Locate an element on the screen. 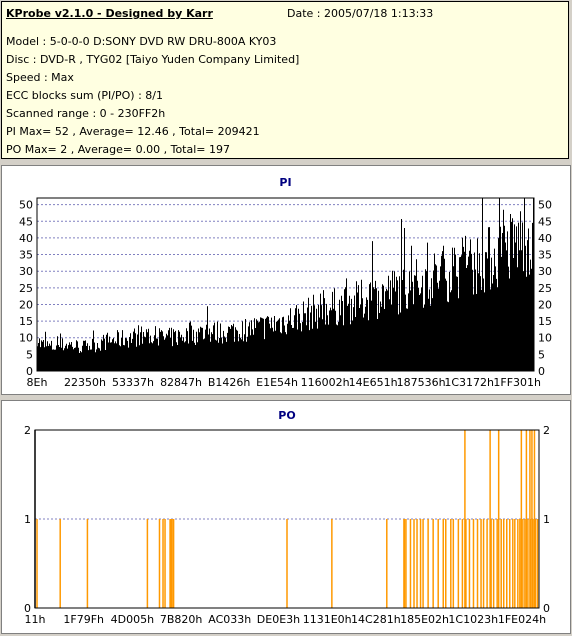  po-xtick-1: 1F79Fh is located at coordinates (83, 619).